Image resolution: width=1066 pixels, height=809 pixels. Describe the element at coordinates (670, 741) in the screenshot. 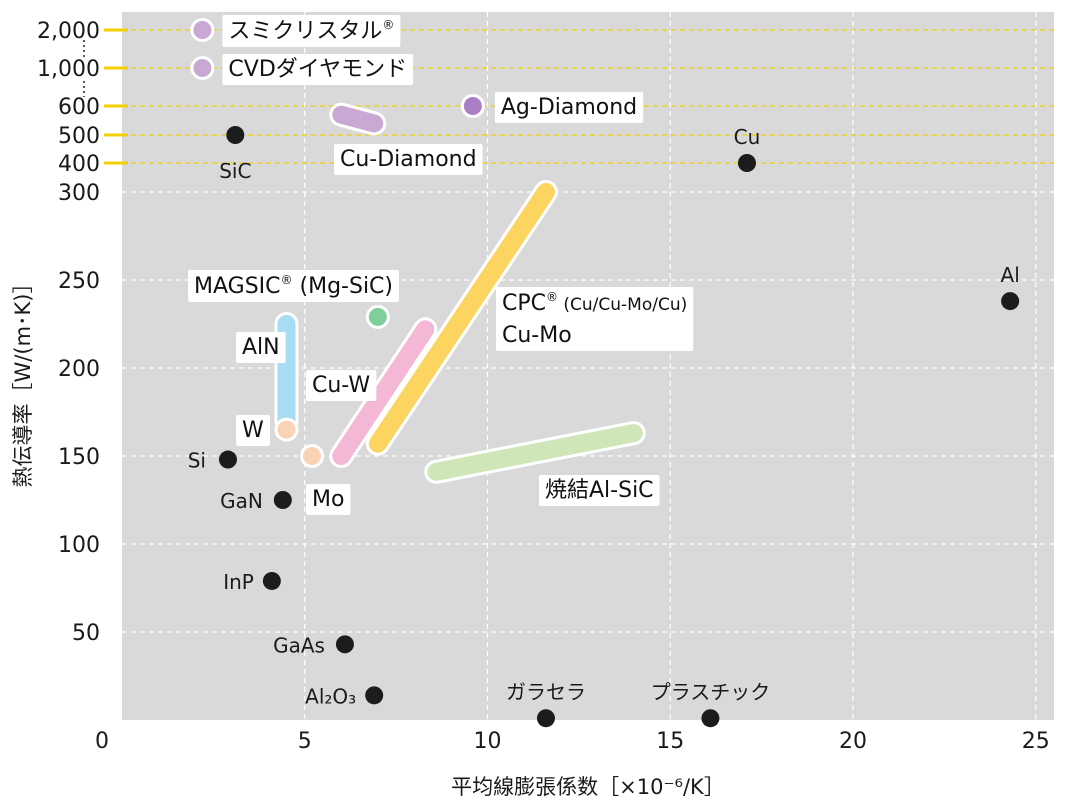

I see `x-tick-label: 15` at that location.